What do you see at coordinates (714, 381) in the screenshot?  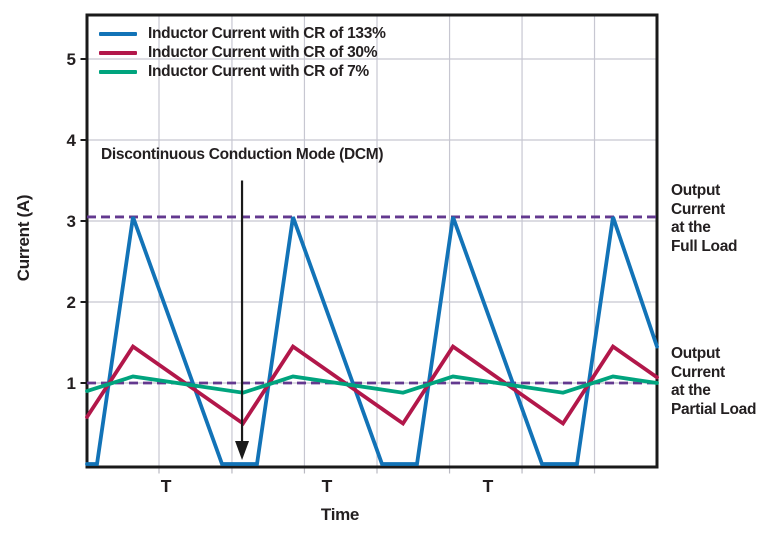 I see `partial-load-label: Output Current at the Partial Load` at bounding box center [714, 381].